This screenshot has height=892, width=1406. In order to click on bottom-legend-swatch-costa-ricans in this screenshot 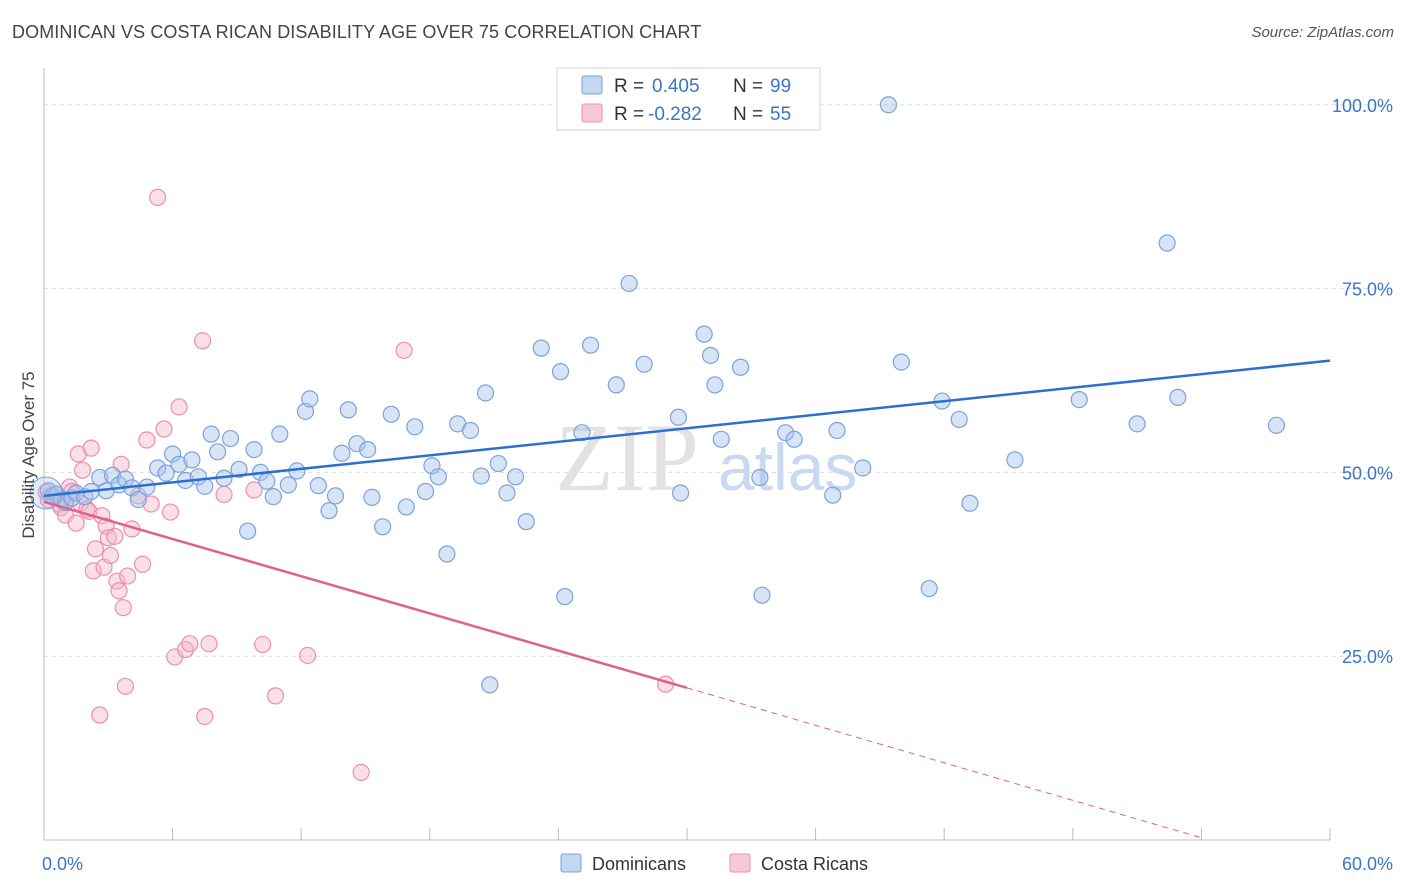, I will do `click(740, 863)`.